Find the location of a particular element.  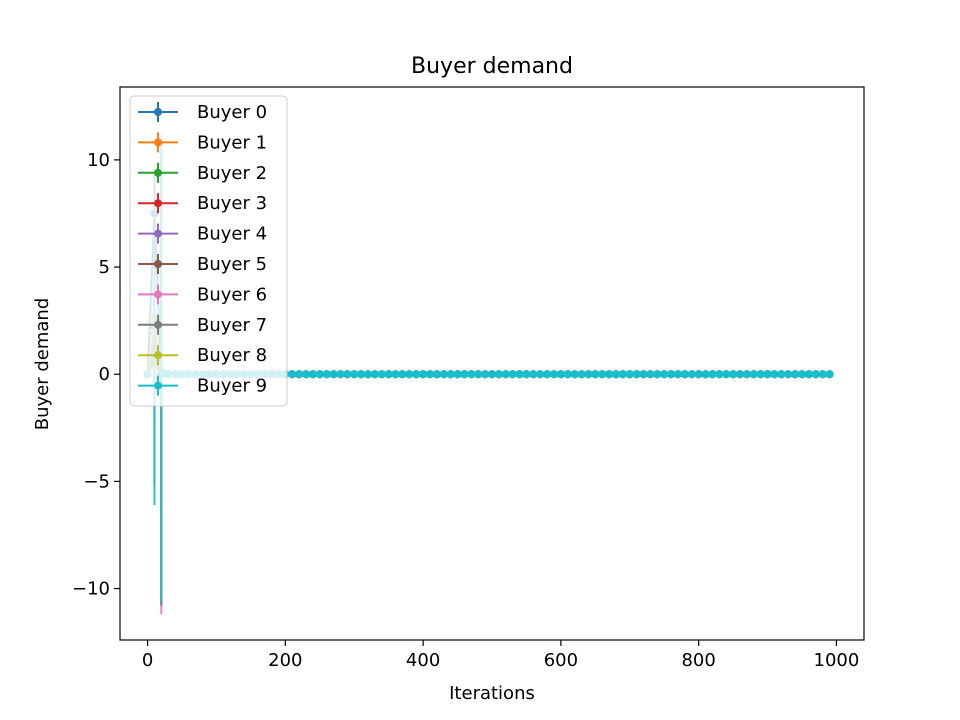

y-axis: −10 −5 0 5 10 is located at coordinates (96, 375).